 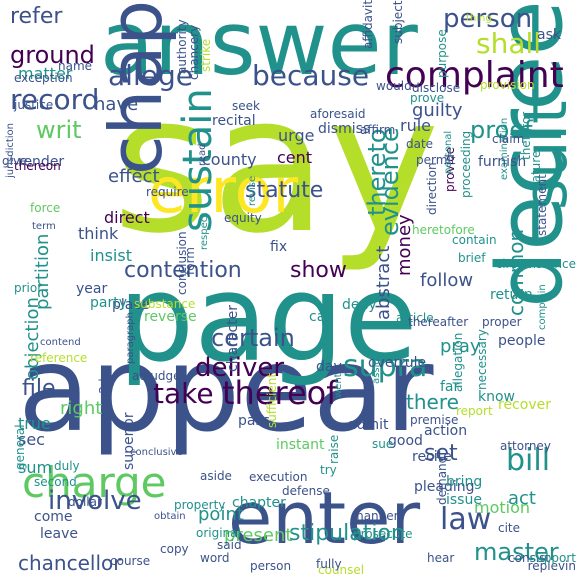 What do you see at coordinates (295, 157) in the screenshot?
I see `cloud-word-cent: cent` at bounding box center [295, 157].